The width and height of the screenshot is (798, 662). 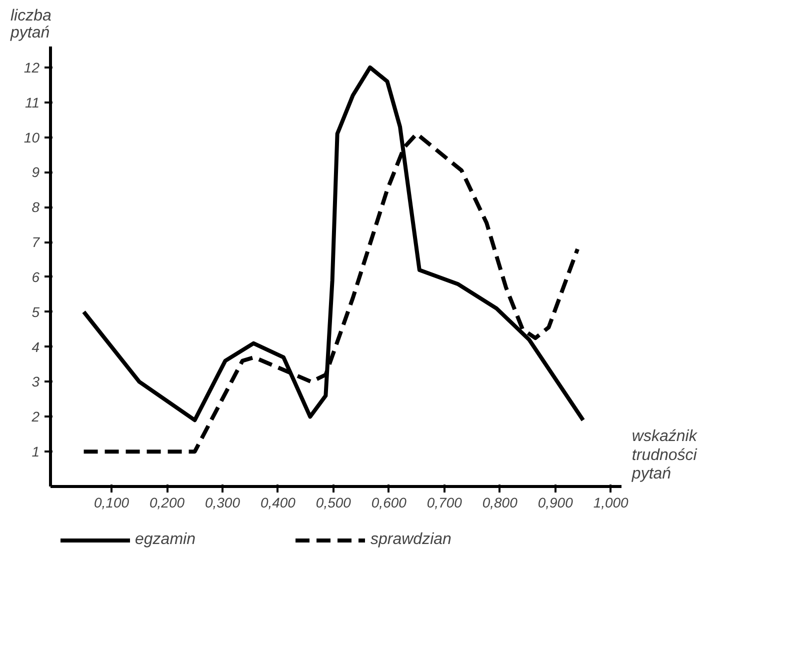 I want to click on x-tick-label: 1,000, so click(x=611, y=502).